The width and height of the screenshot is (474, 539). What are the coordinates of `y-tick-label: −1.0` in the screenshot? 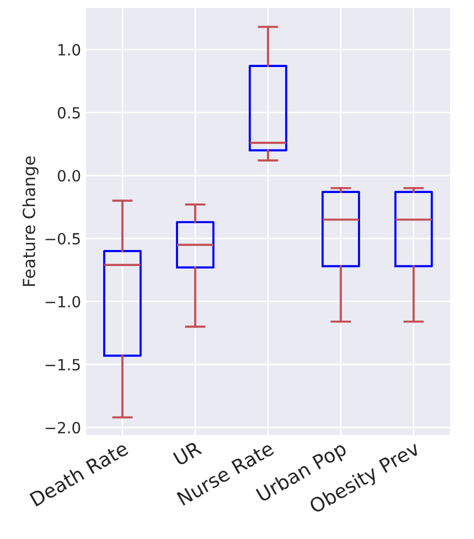 It's located at (63, 302).